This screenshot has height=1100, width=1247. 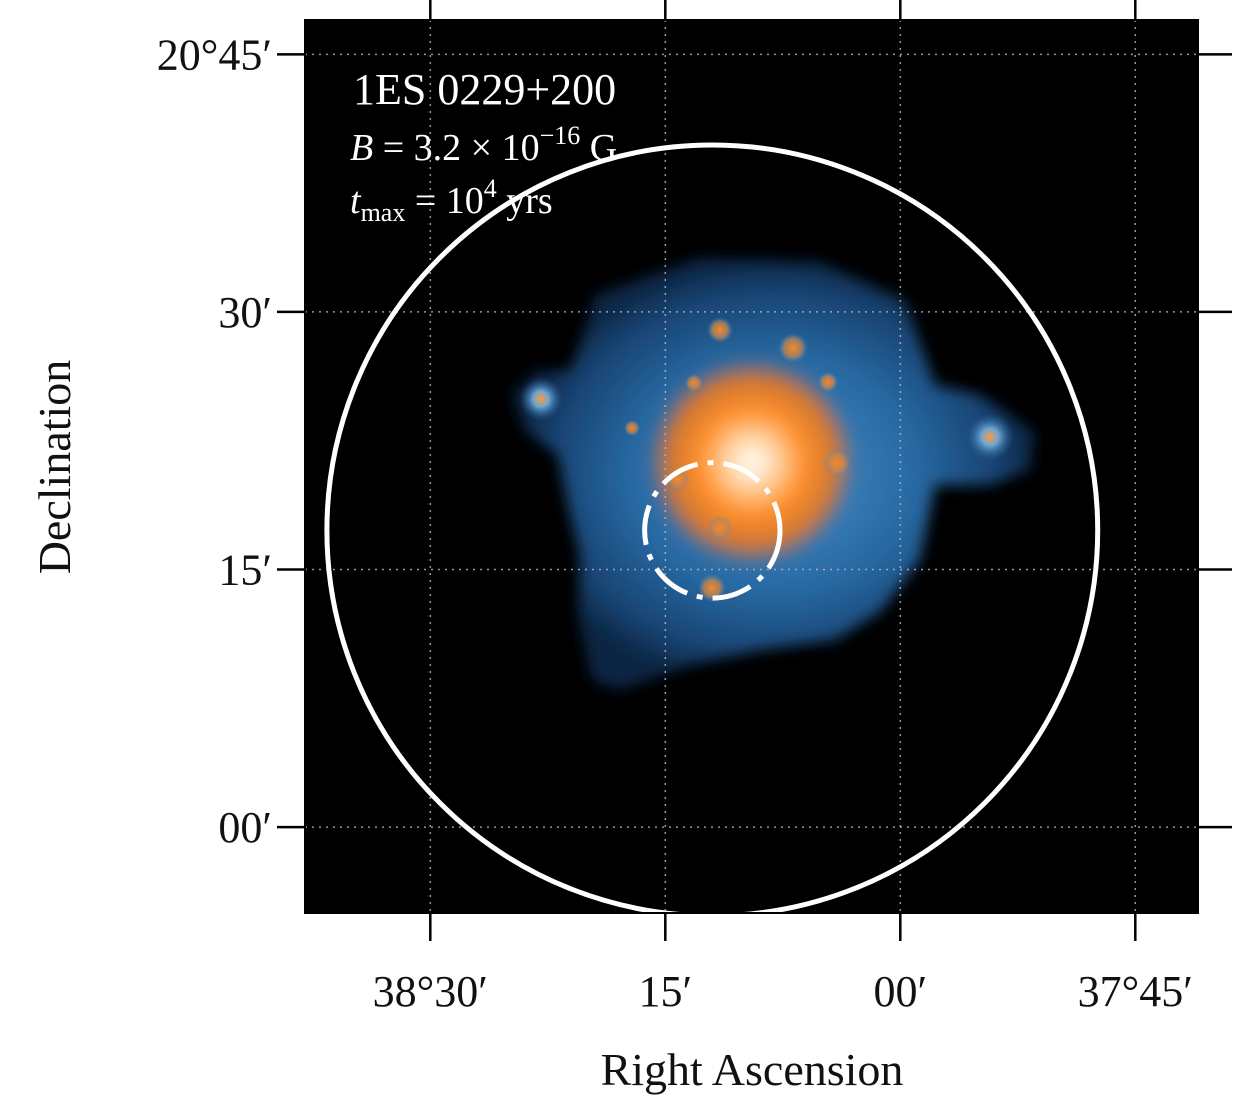 What do you see at coordinates (456, 148) in the screenshot?
I see `field-value: = 3.2 × 10` at bounding box center [456, 148].